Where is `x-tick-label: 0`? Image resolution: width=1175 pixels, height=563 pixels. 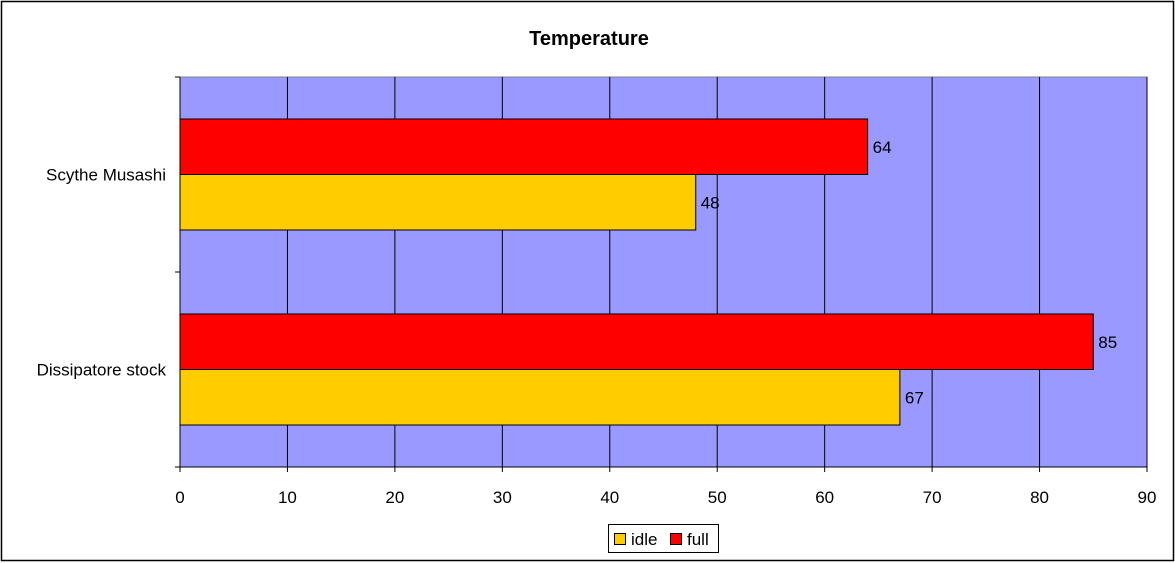
x-tick-label: 0 is located at coordinates (179, 497).